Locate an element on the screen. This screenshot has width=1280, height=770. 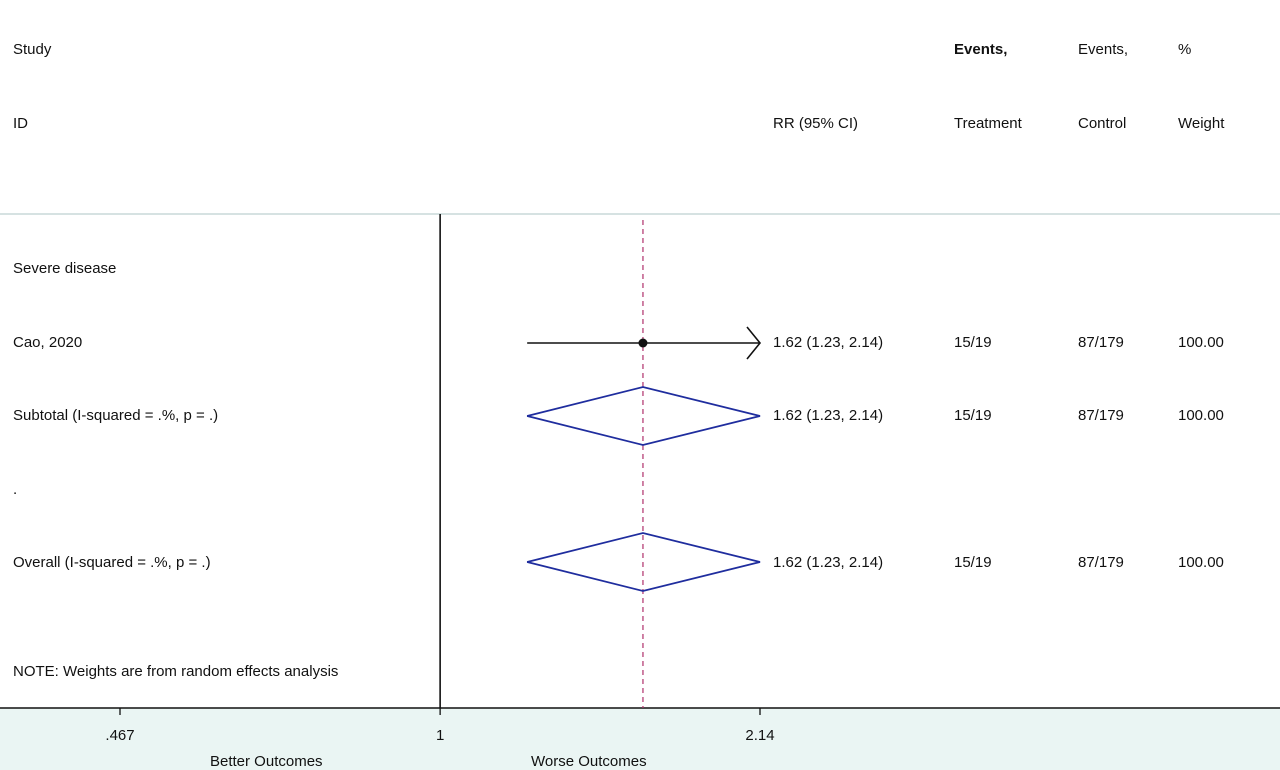
x-tick-label: 1 is located at coordinates (440, 735).